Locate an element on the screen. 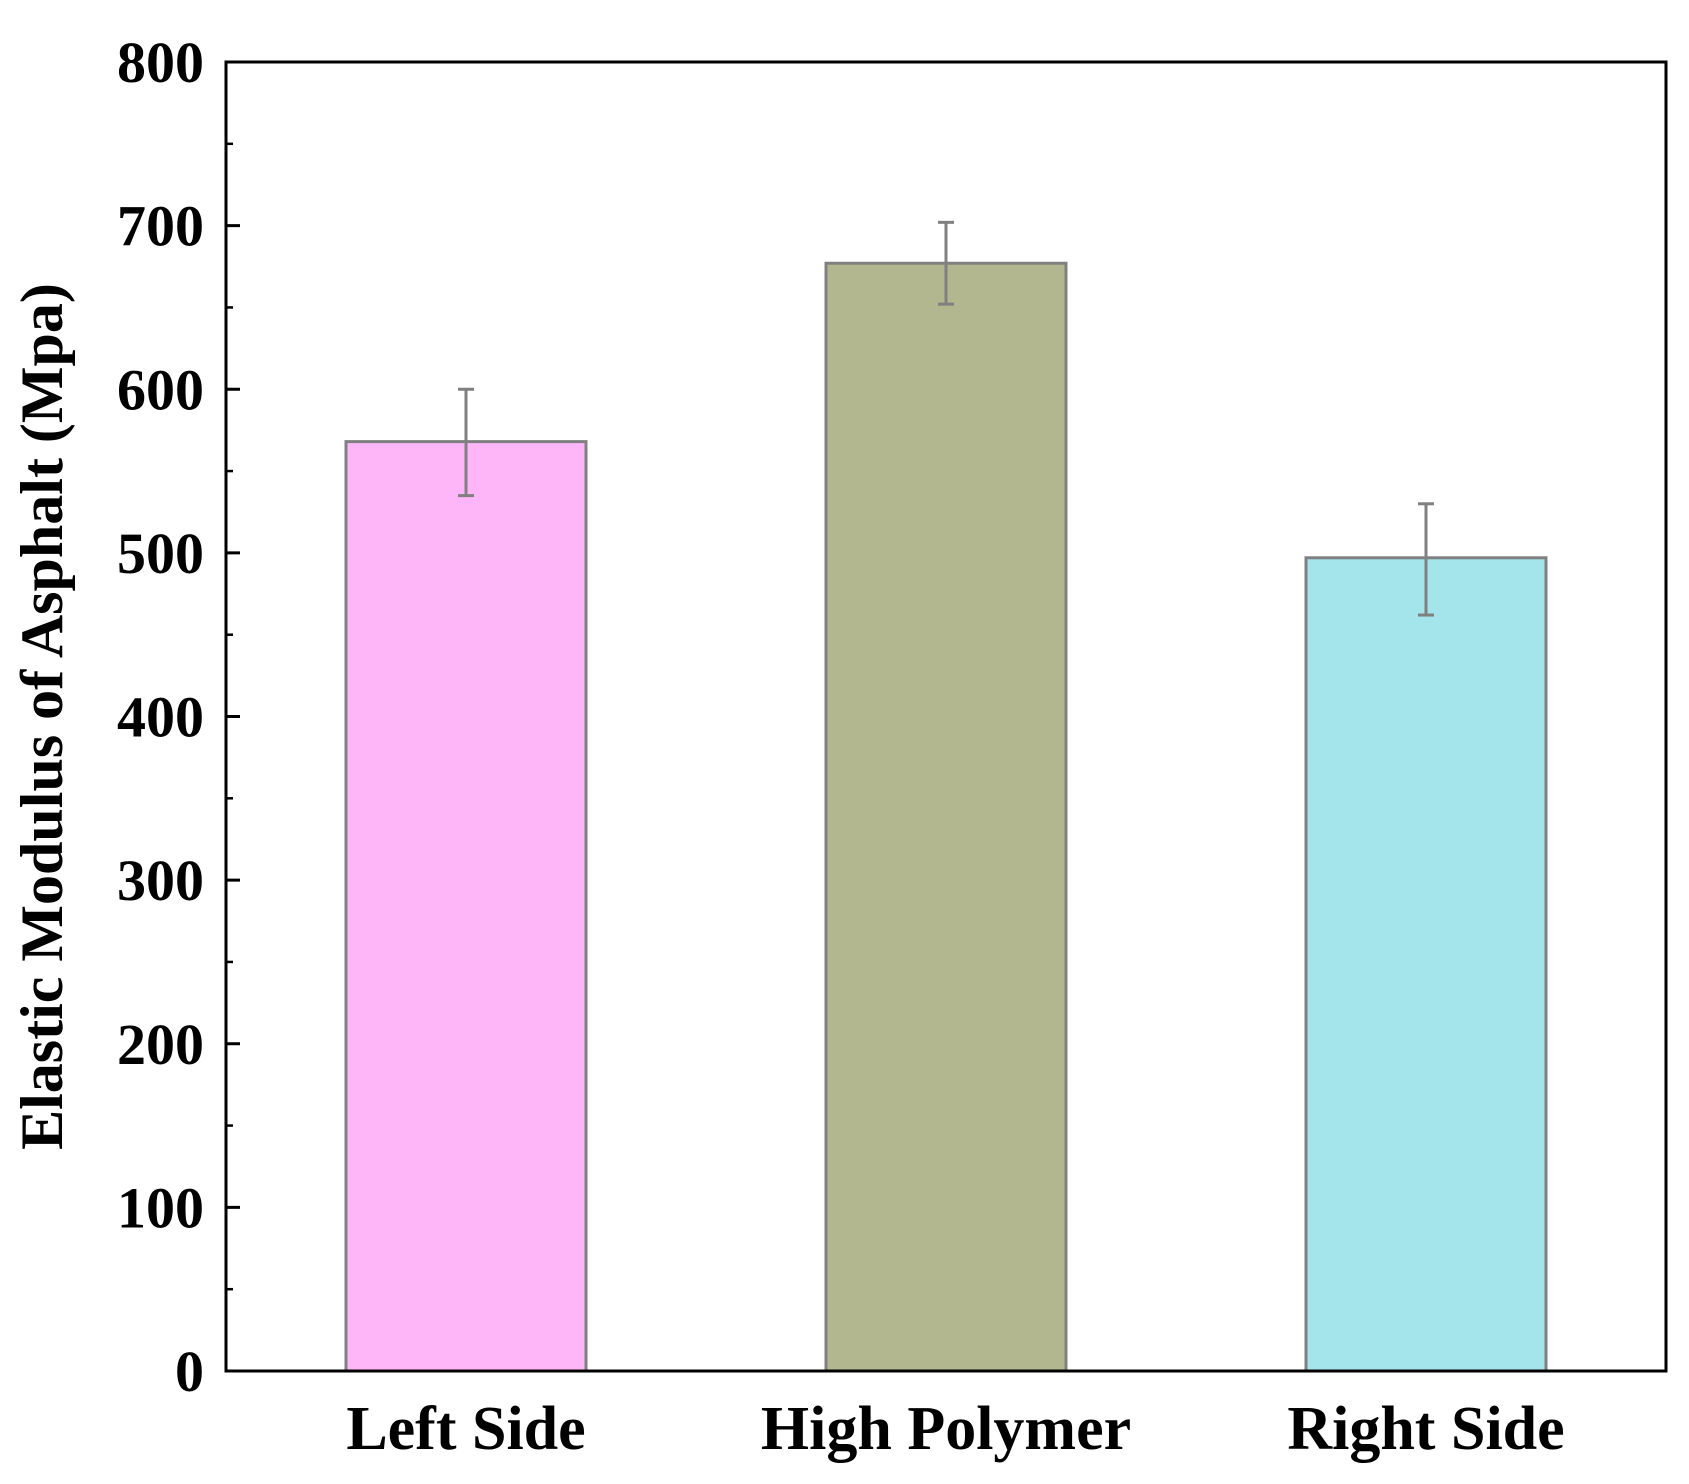  y-tick-label: 800 is located at coordinates (160, 62).